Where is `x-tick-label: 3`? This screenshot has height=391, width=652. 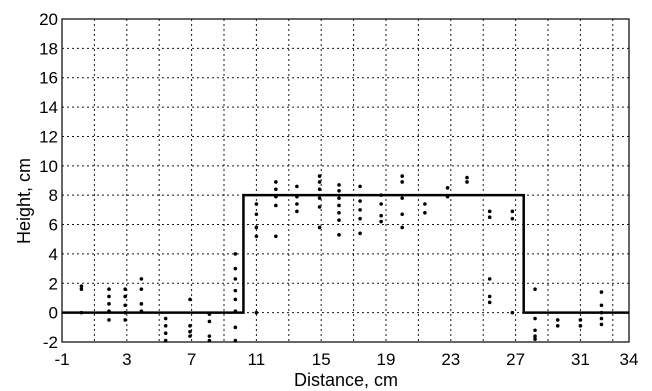
x-tick-label: 3 is located at coordinates (126, 359).